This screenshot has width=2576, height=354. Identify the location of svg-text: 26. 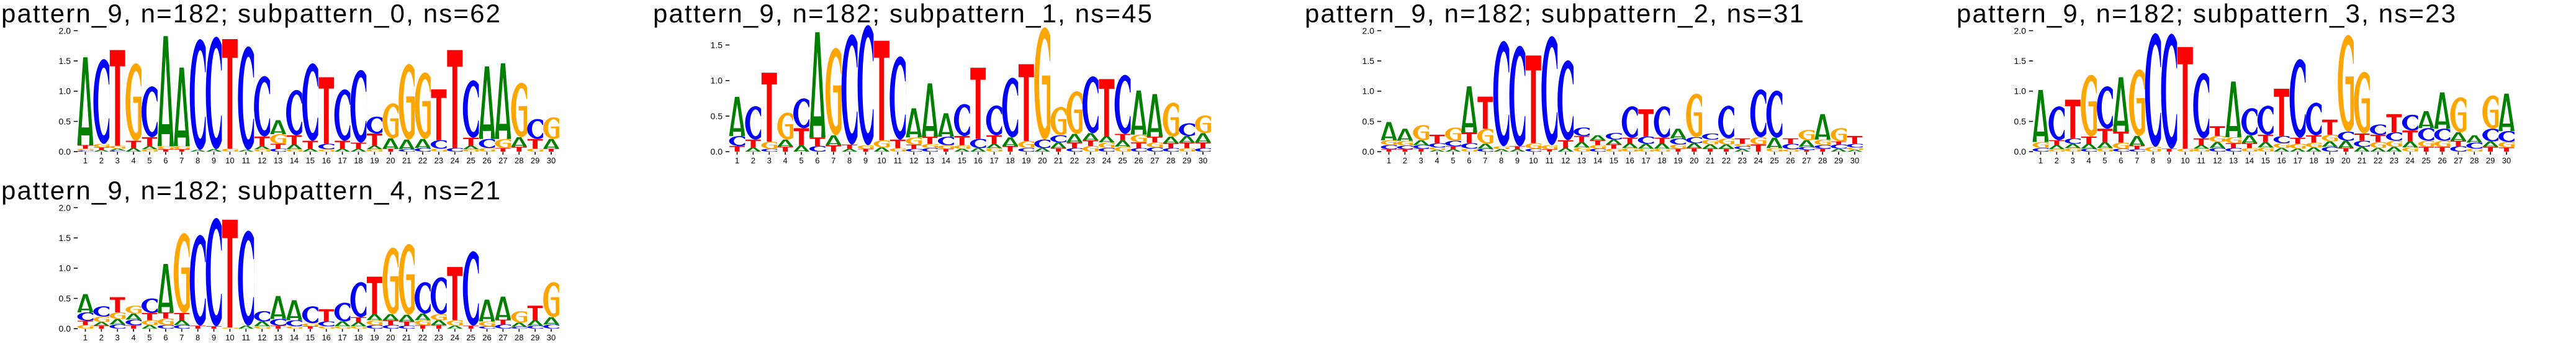
(486, 160).